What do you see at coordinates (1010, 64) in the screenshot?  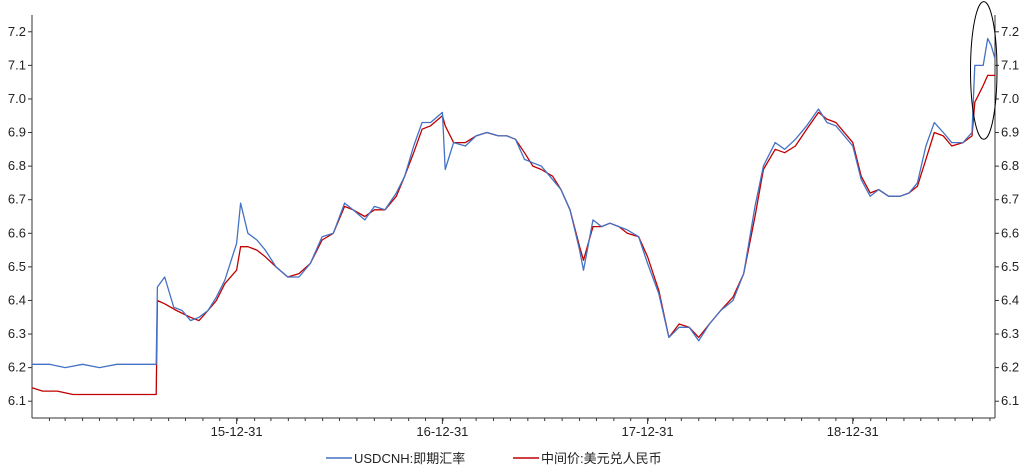 I see `y-tick-label-right: 7.1` at bounding box center [1010, 64].